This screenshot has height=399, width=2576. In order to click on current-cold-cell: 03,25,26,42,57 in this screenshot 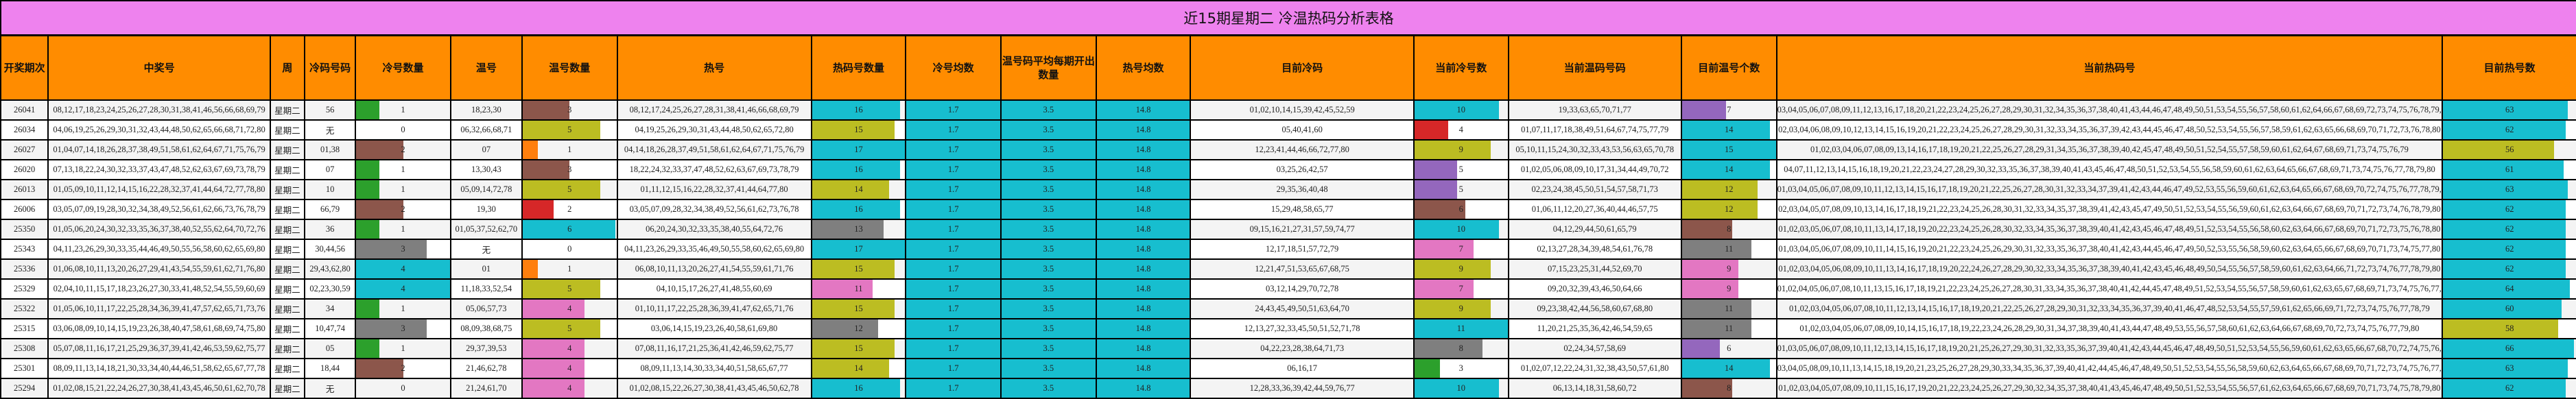, I will do `click(1302, 169)`.